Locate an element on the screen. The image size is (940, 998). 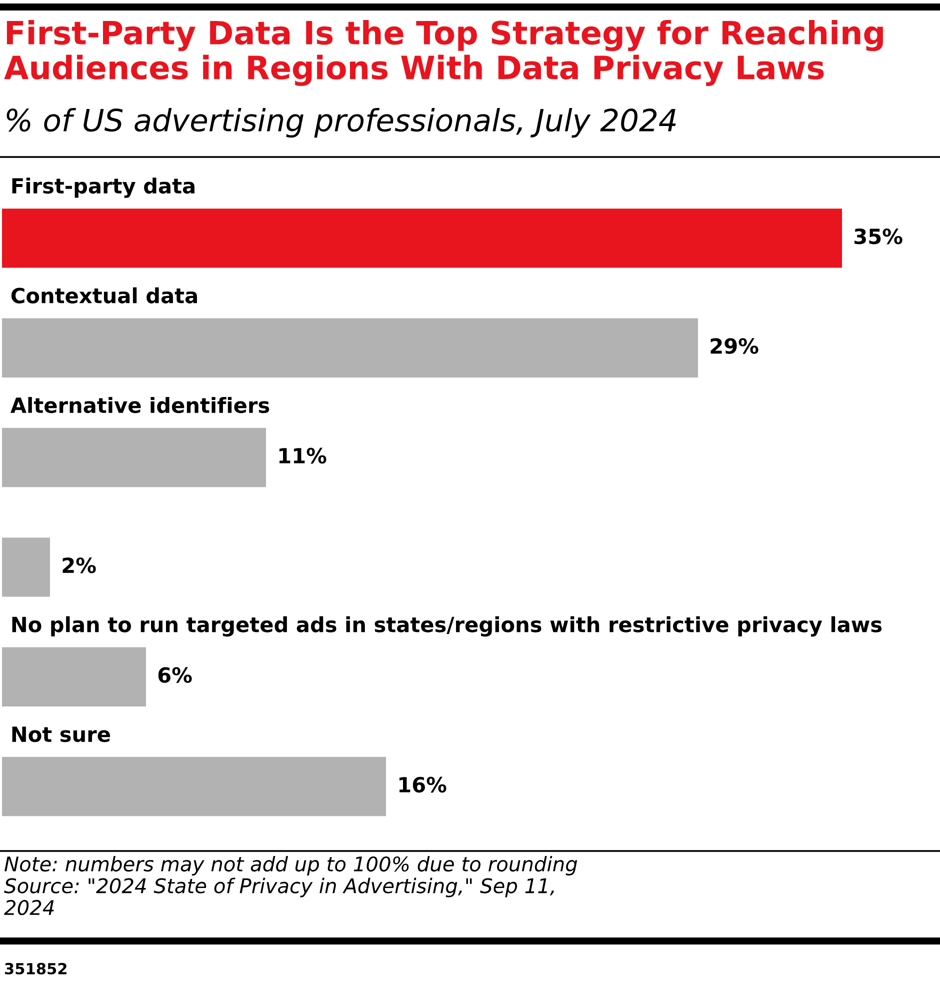
data-label: 35% is located at coordinates (878, 236).